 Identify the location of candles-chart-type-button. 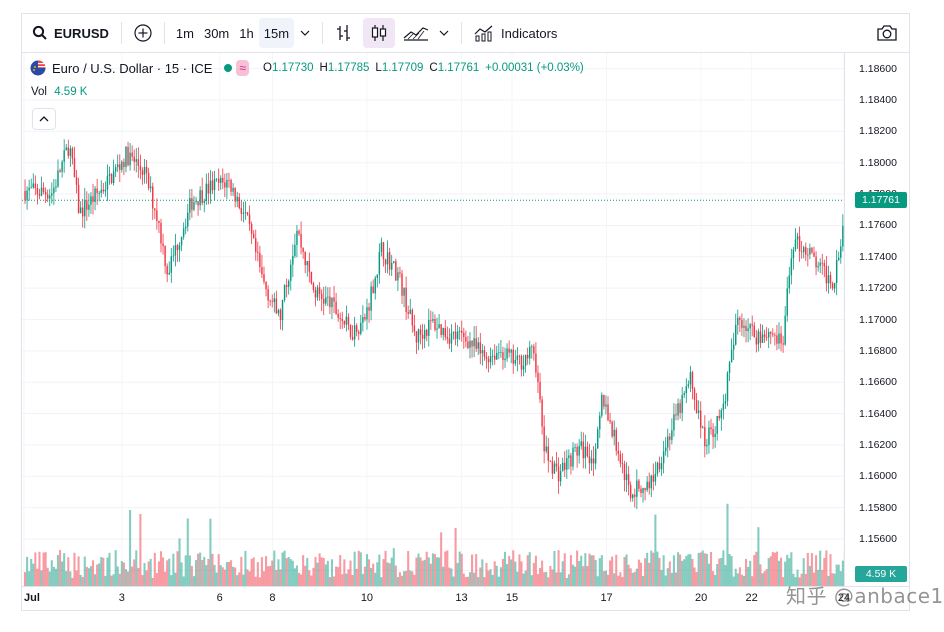
(379, 33).